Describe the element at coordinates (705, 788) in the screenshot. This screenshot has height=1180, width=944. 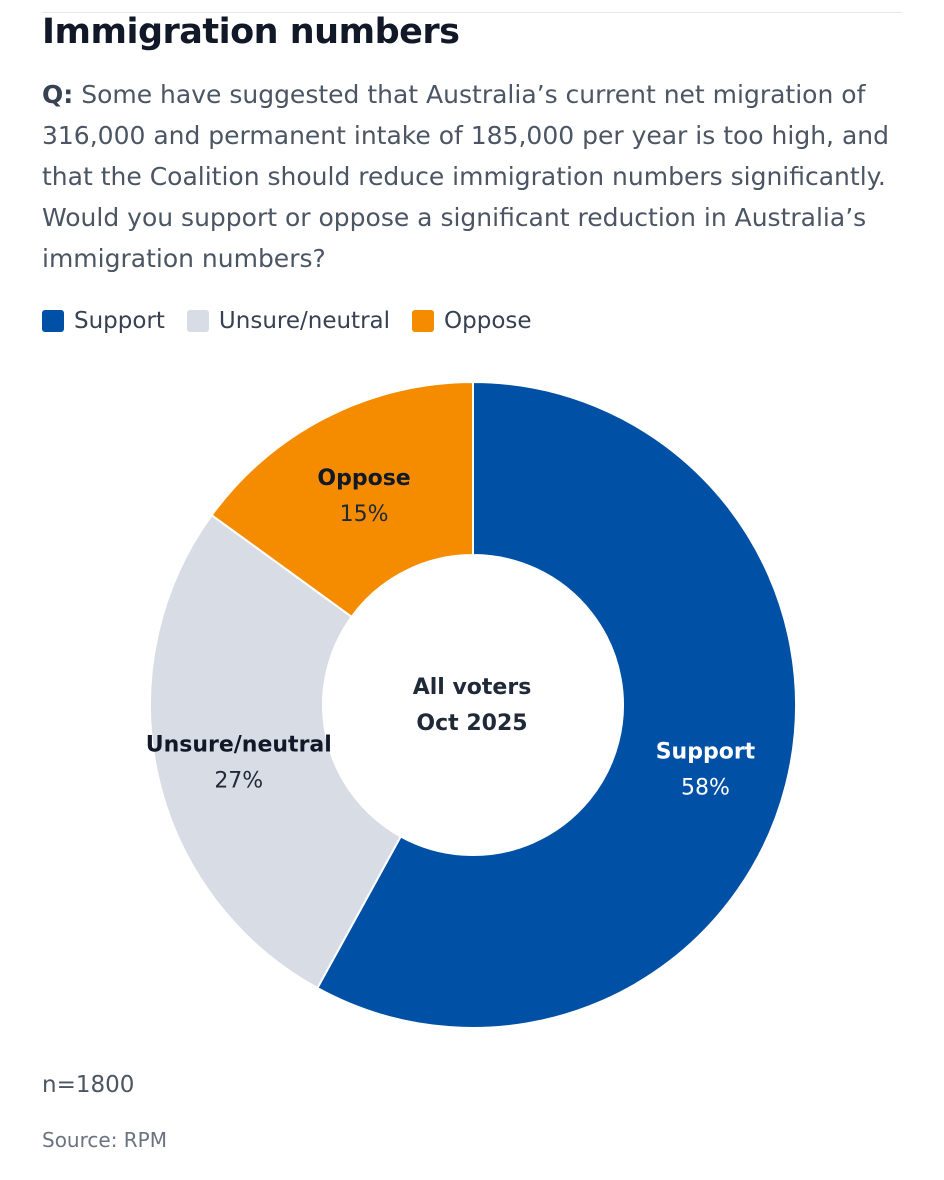
I see `slice-value-support: 58%` at that location.